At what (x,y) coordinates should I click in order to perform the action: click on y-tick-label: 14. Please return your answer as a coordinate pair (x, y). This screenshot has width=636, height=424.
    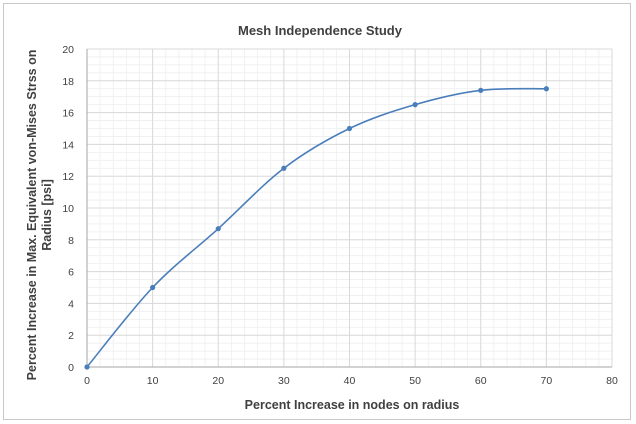
    Looking at the image, I should click on (68, 145).